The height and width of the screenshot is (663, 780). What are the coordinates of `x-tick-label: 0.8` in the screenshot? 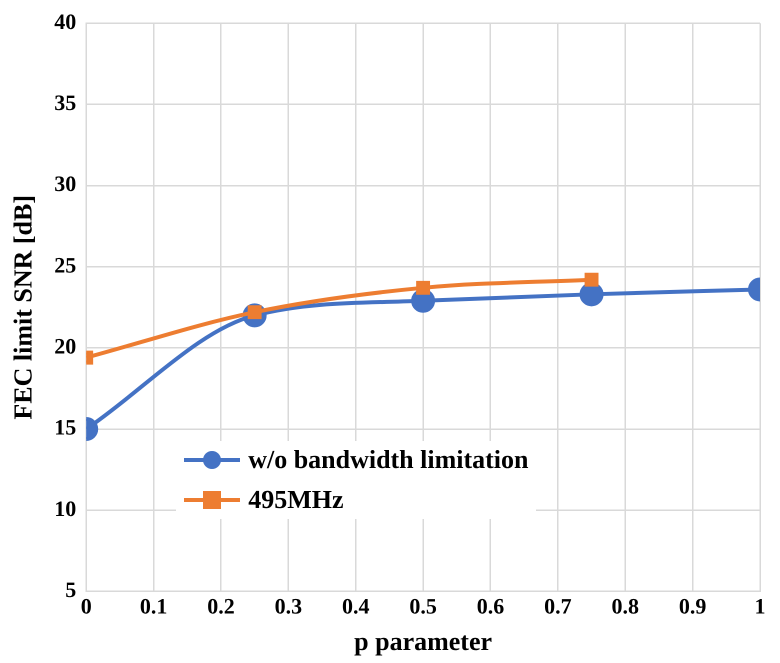 It's located at (625, 605).